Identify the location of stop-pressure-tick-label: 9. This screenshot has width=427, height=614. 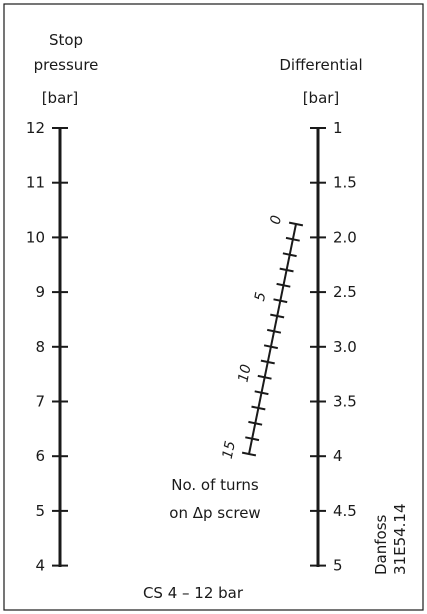
(40, 292).